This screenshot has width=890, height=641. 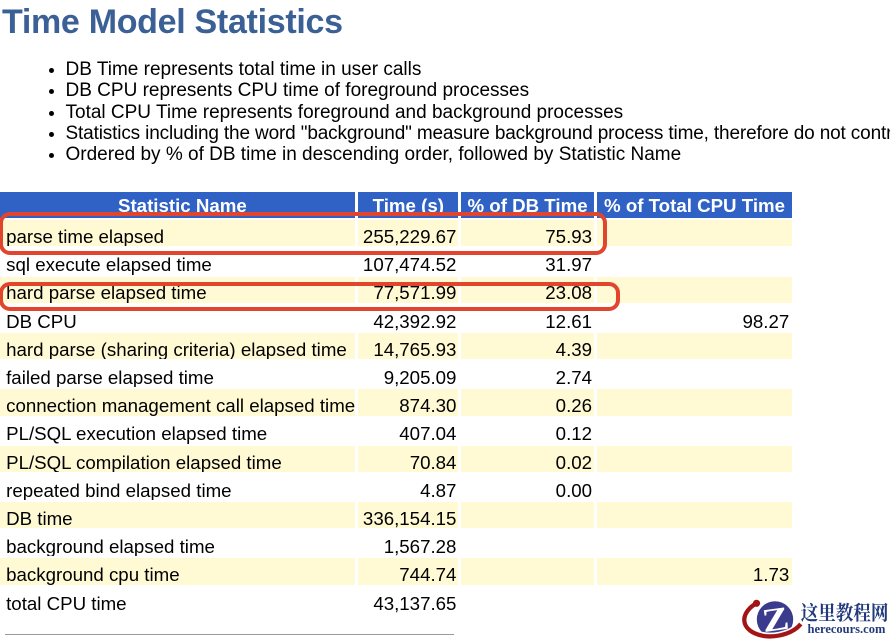 I want to click on svg-text: Z, so click(x=776, y=619).